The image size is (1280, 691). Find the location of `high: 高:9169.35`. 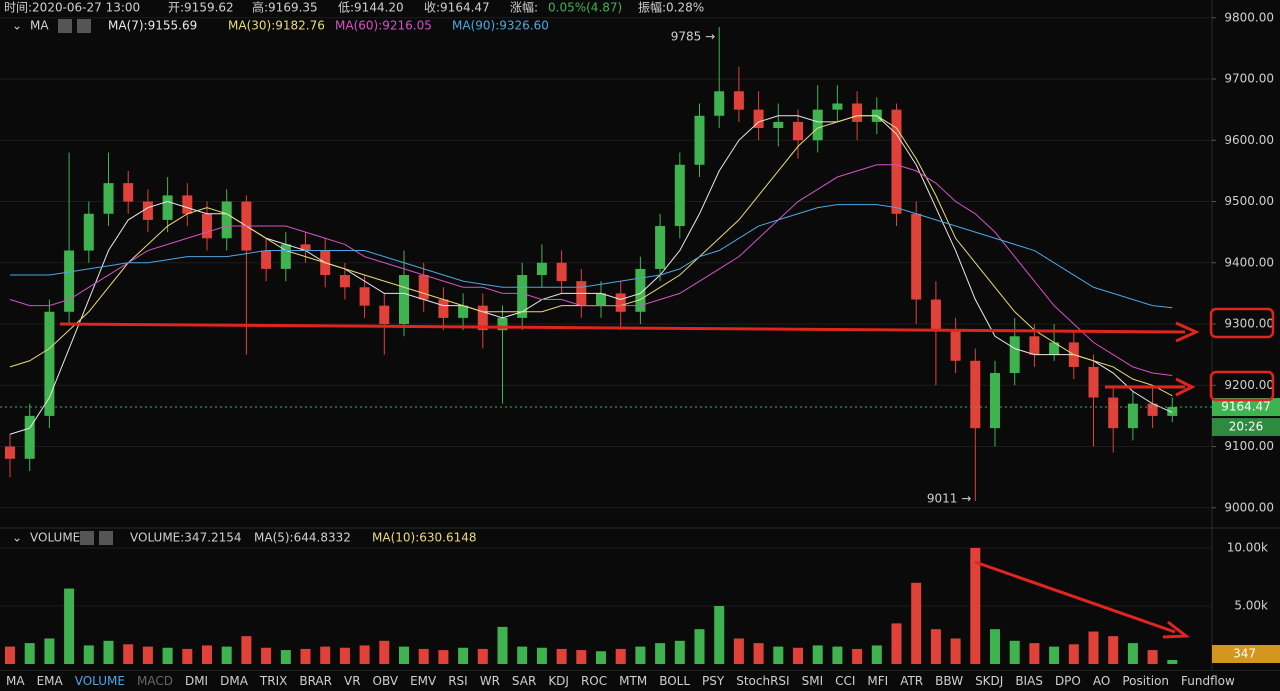

high: 高:9169.35 is located at coordinates (285, 7).